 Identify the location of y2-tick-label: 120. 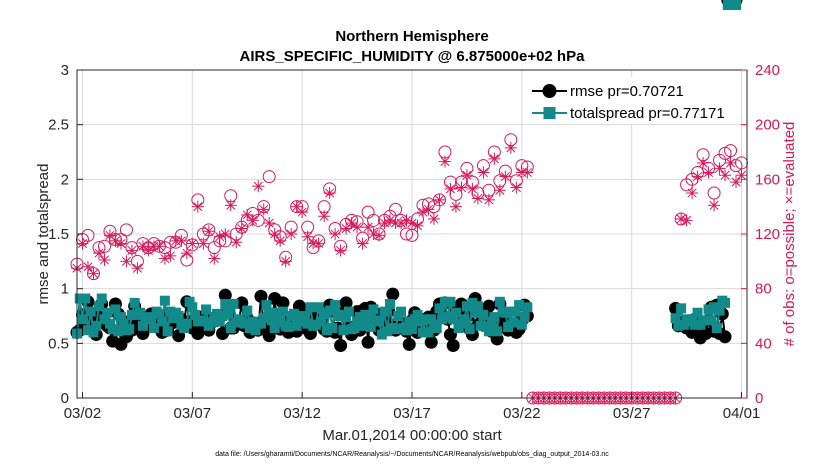
(767, 234).